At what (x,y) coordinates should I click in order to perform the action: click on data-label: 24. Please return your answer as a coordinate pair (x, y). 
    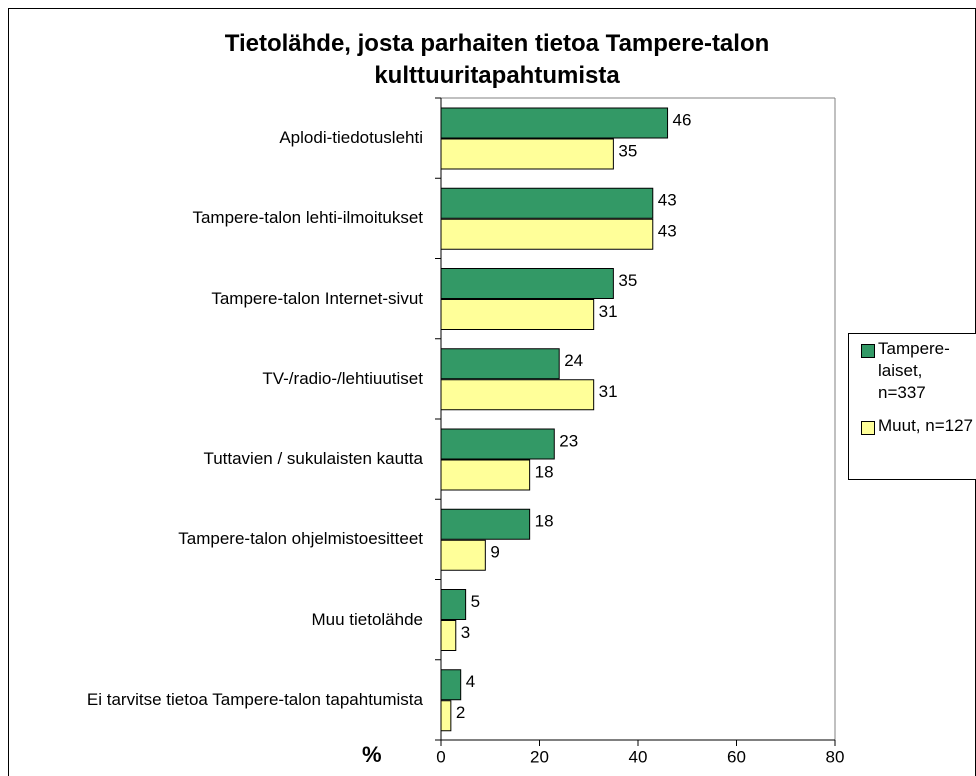
    Looking at the image, I should click on (573, 360).